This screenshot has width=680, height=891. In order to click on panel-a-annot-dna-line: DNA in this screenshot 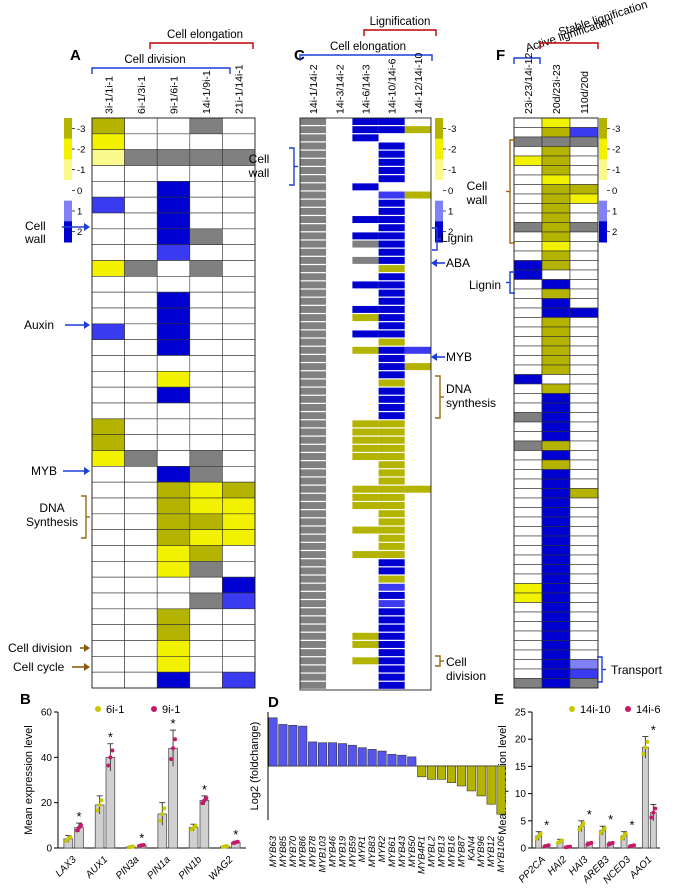, I will do `click(51, 508)`.